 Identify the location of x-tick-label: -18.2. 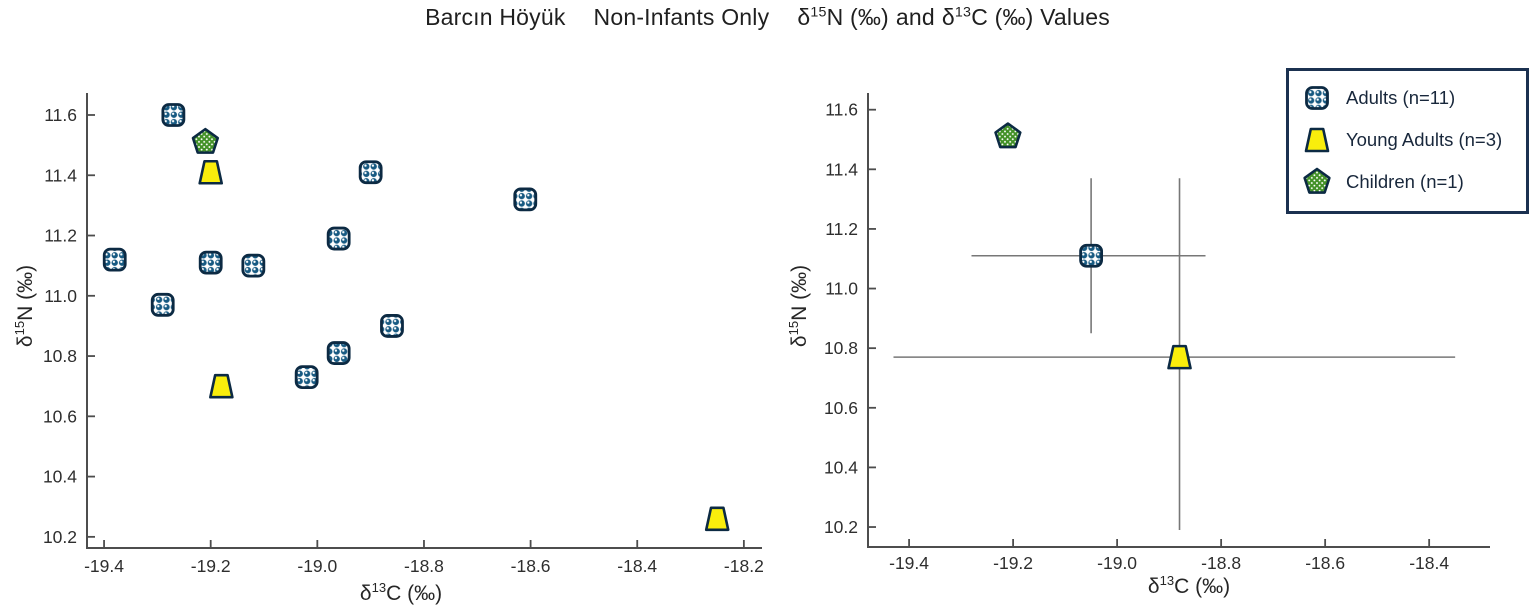
(744, 566).